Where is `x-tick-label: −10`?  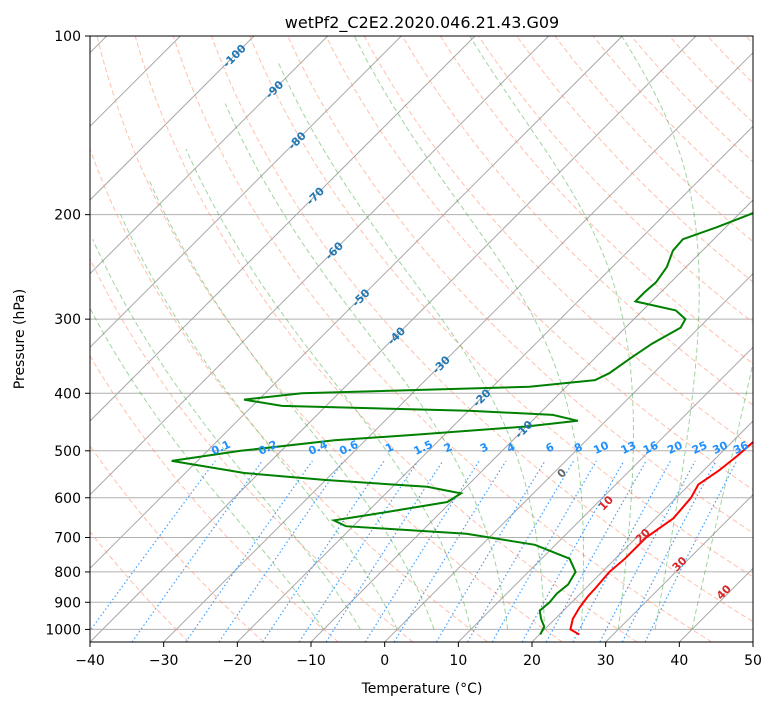
x-tick-label: −10 is located at coordinates (311, 661).